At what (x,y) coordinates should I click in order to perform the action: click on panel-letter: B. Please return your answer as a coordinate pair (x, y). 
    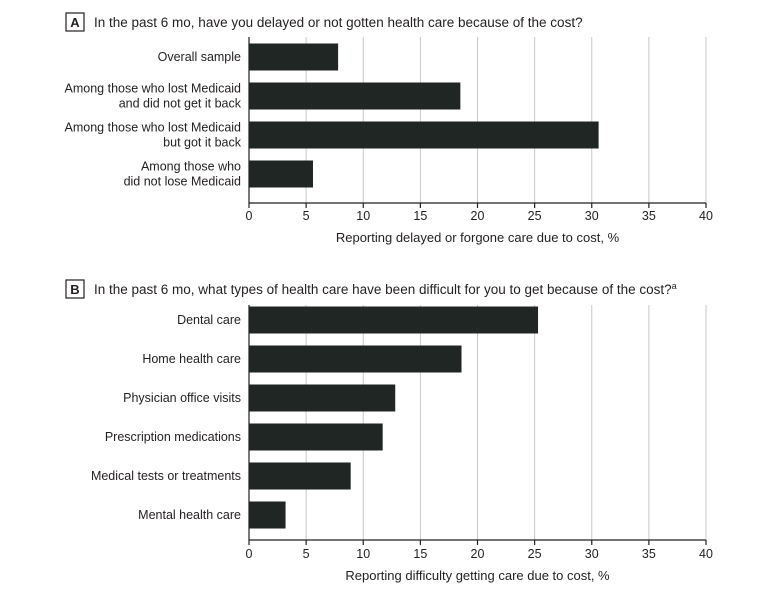
    Looking at the image, I should click on (74, 289).